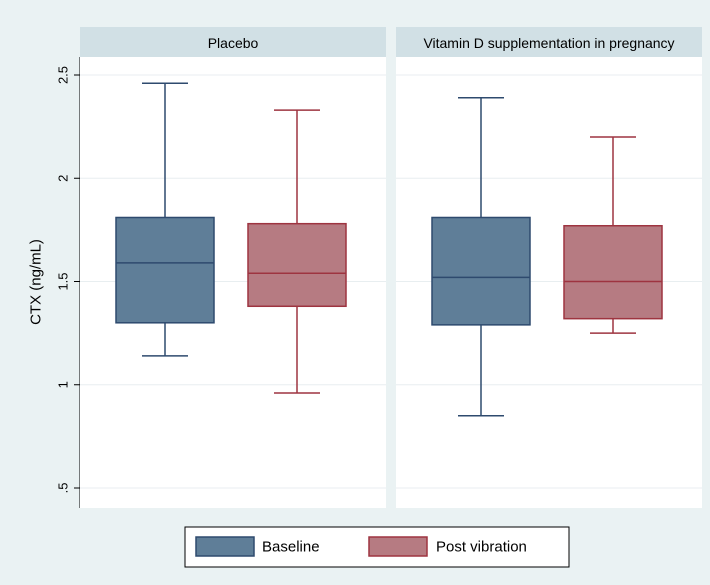 The image size is (710, 585). What do you see at coordinates (63, 384) in the screenshot?
I see `y-tick-label: 1` at bounding box center [63, 384].